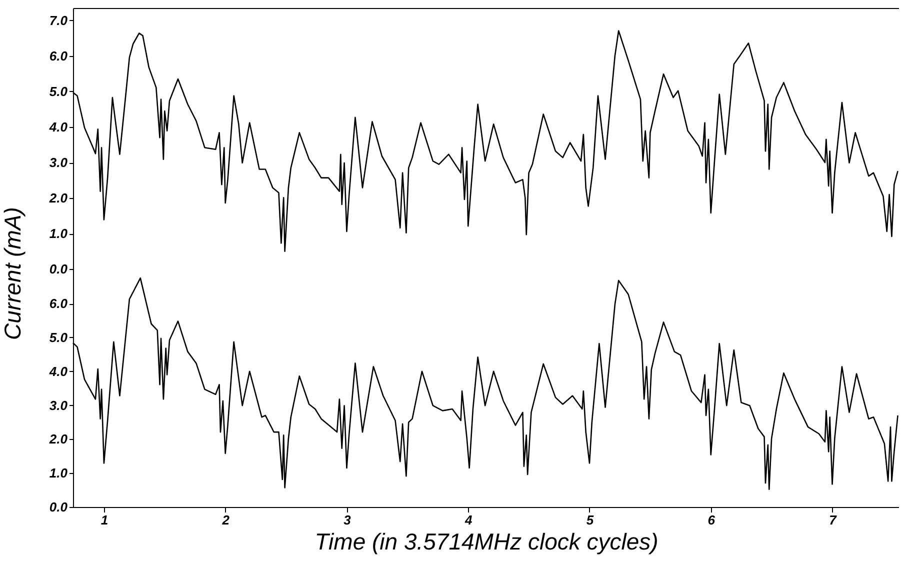  What do you see at coordinates (468, 520) in the screenshot?
I see `x-tick-label: 4` at bounding box center [468, 520].